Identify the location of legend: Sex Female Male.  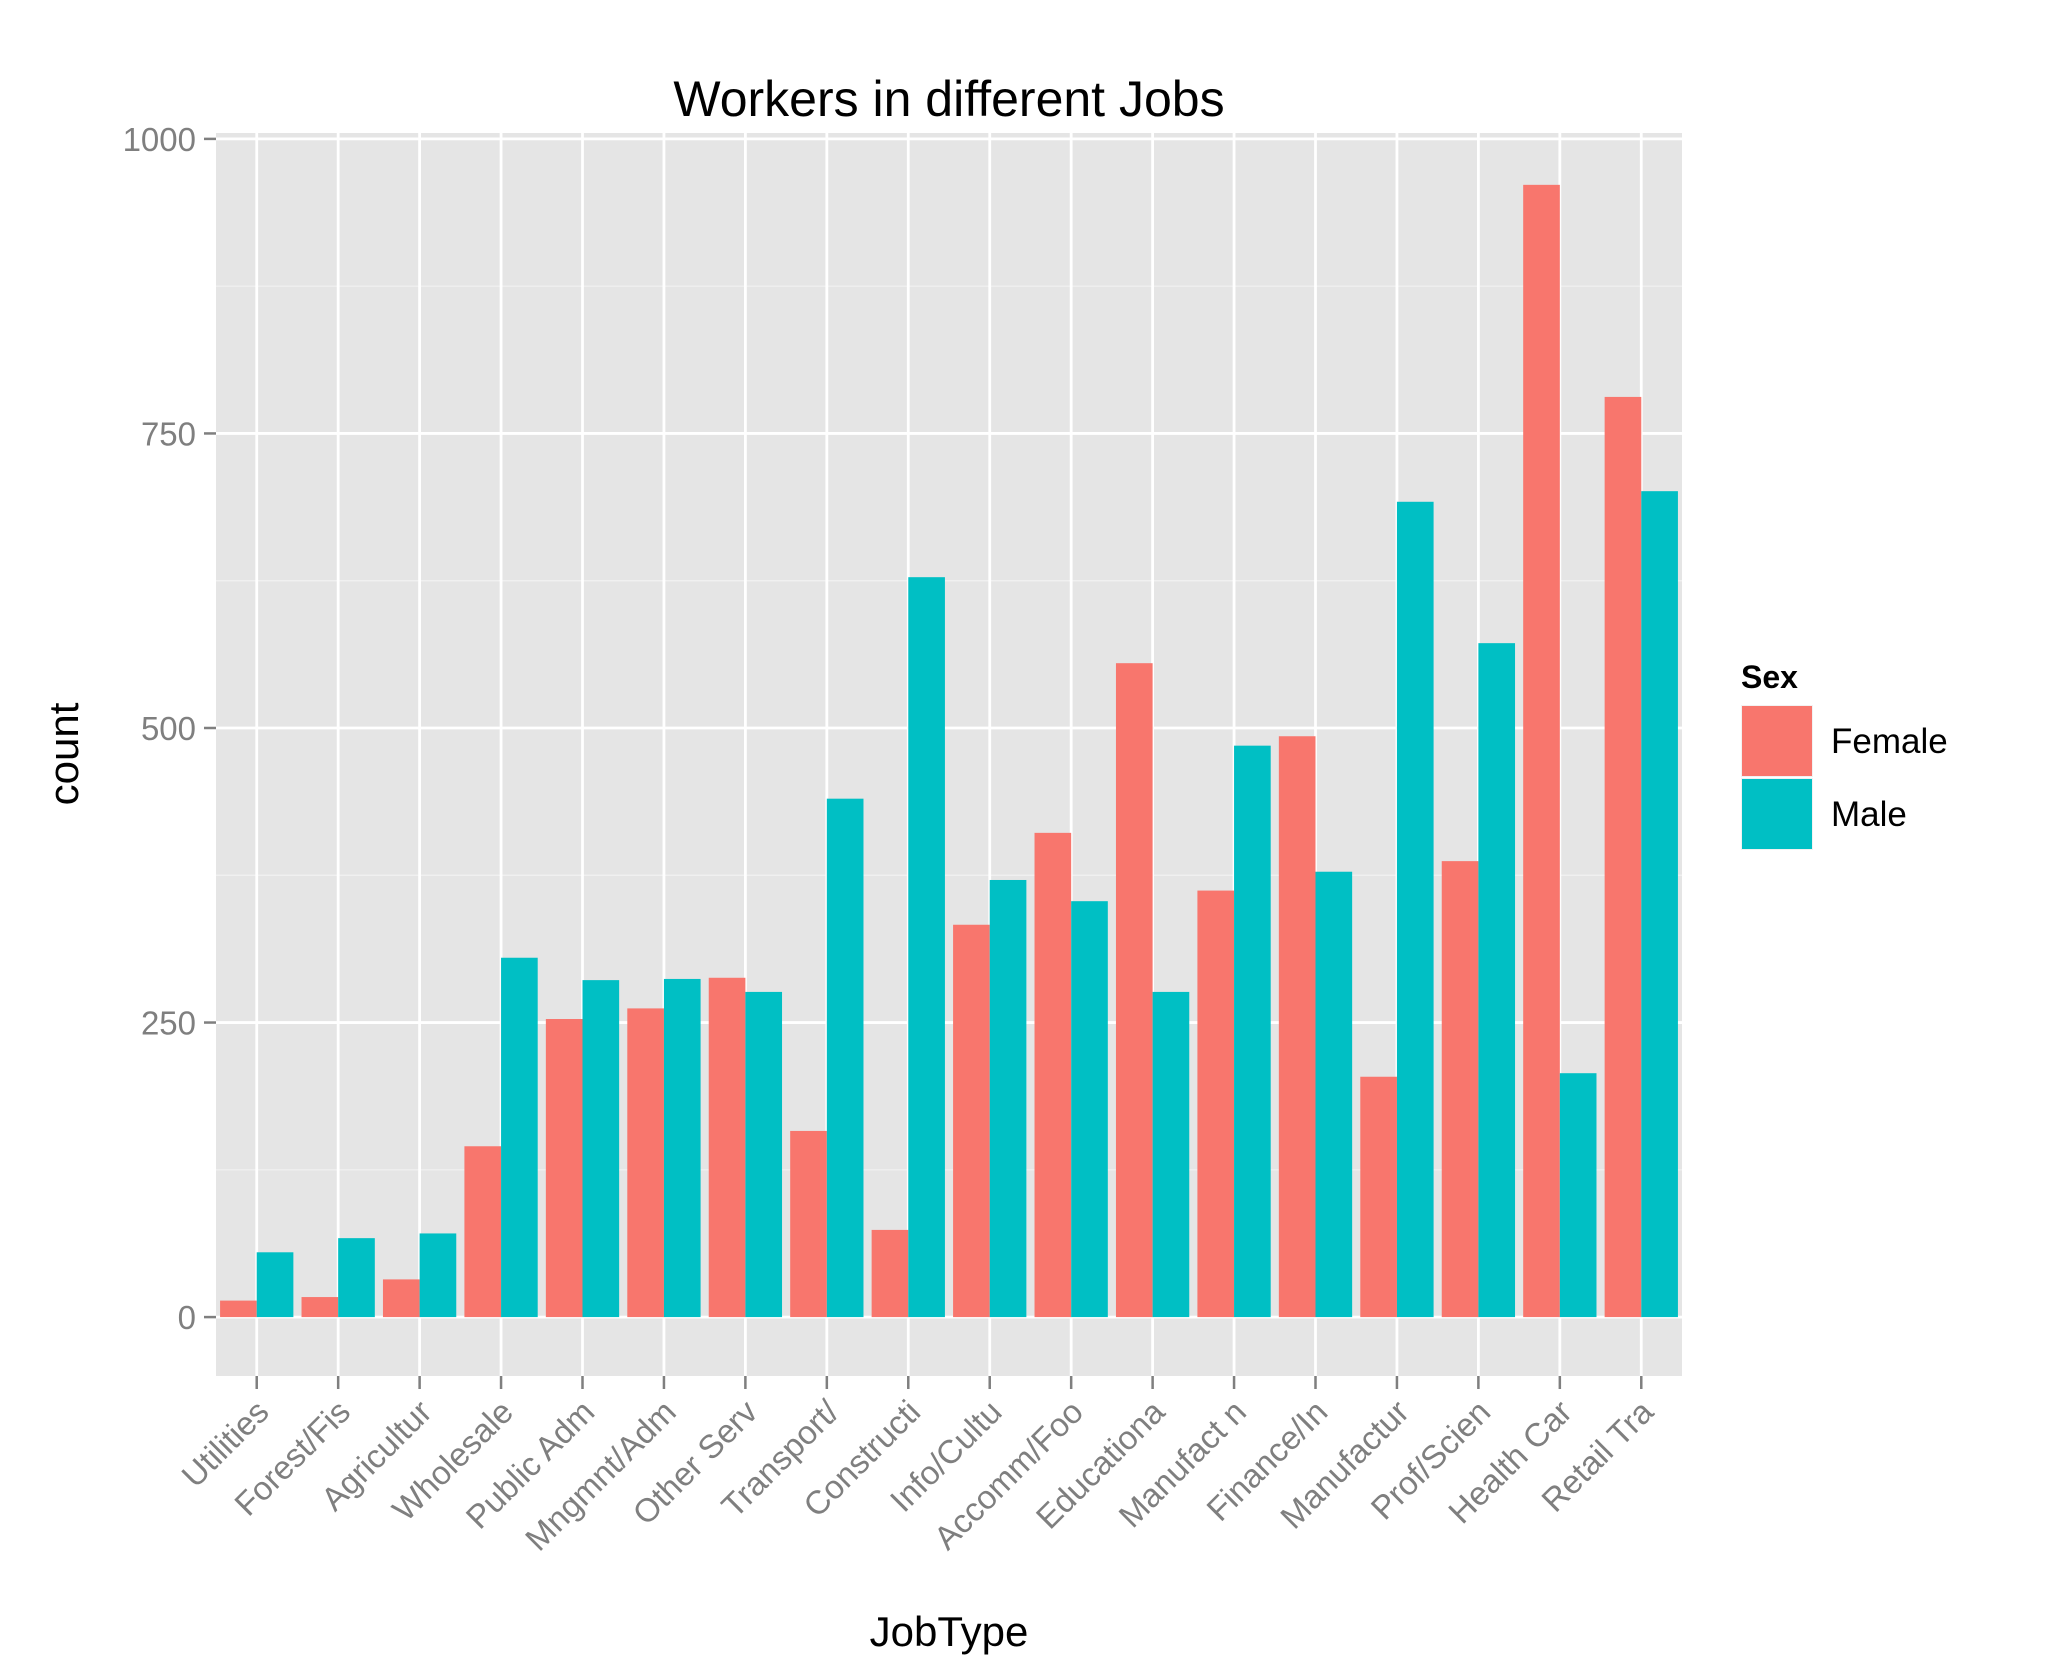
(1844, 754).